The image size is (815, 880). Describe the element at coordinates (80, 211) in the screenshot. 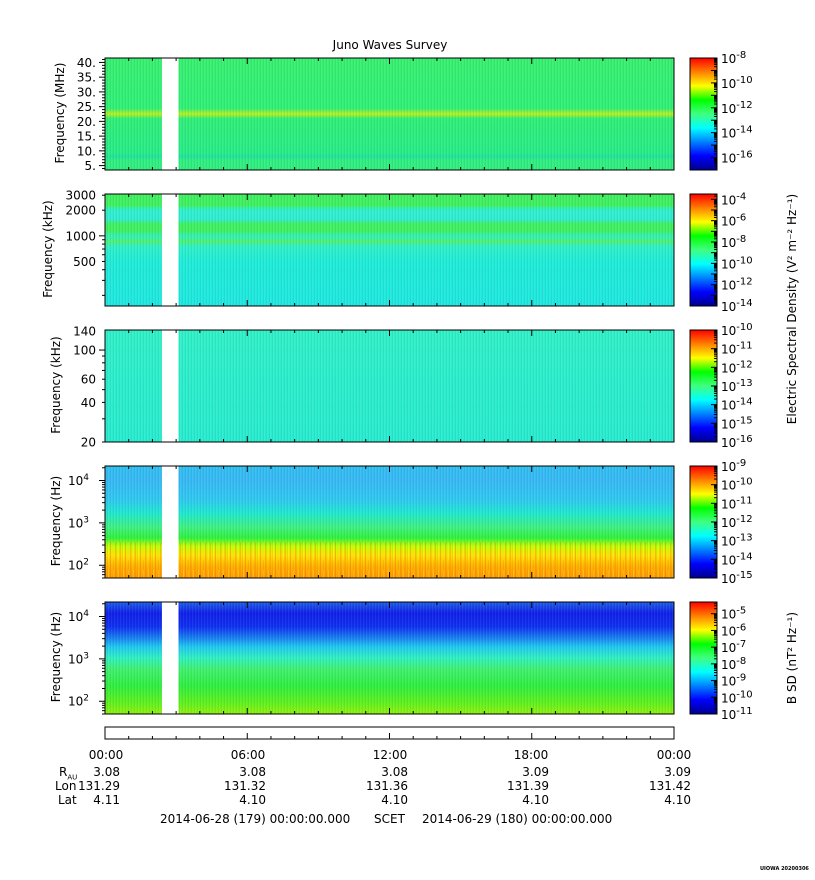

I see `y-tick-label-p2-2: 2000` at that location.